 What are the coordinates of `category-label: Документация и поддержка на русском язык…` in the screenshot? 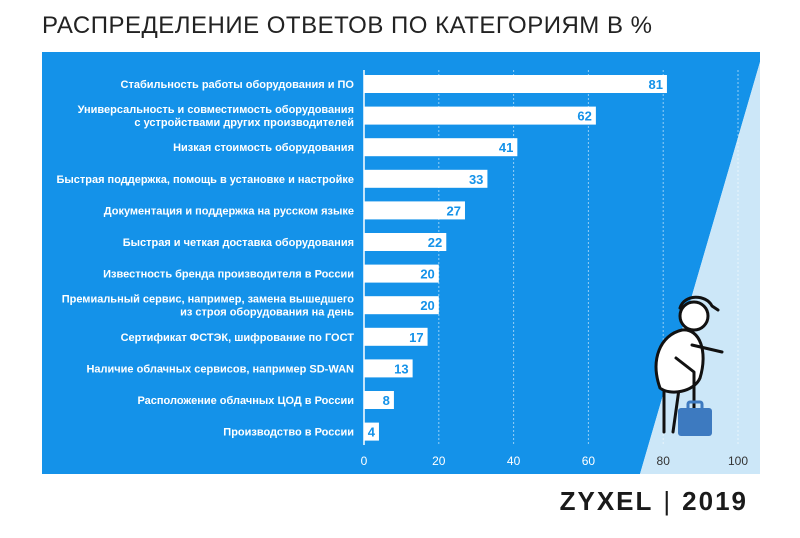 It's located at (229, 211).